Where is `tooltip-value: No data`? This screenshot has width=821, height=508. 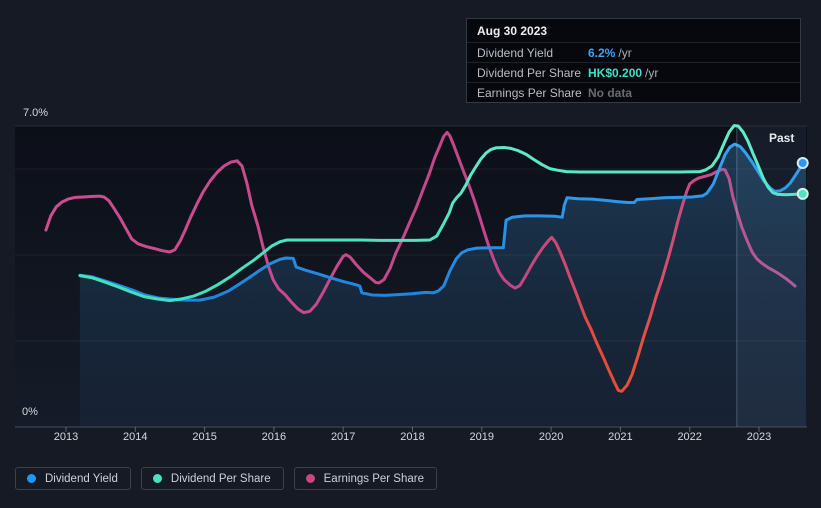 tooltip-value: No data is located at coordinates (610, 92).